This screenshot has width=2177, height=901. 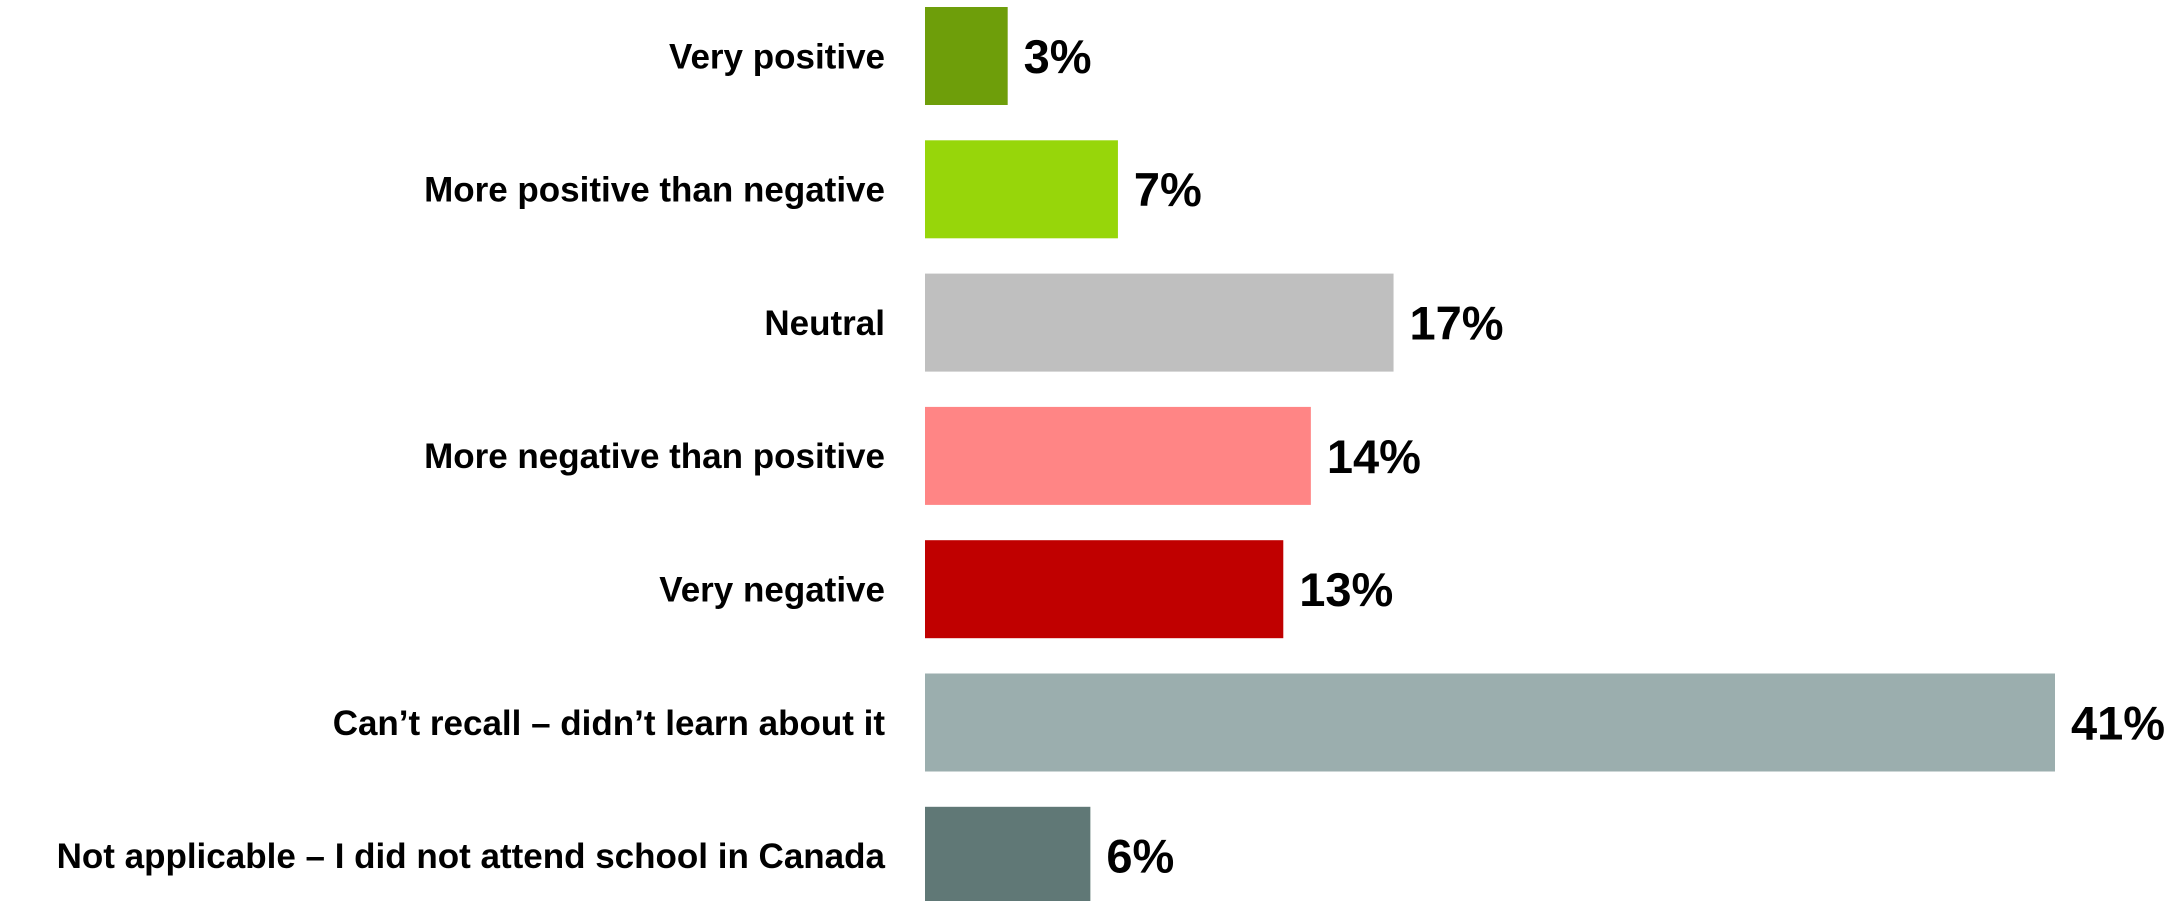 What do you see at coordinates (1058, 56) in the screenshot?
I see `value-label: 3%` at bounding box center [1058, 56].